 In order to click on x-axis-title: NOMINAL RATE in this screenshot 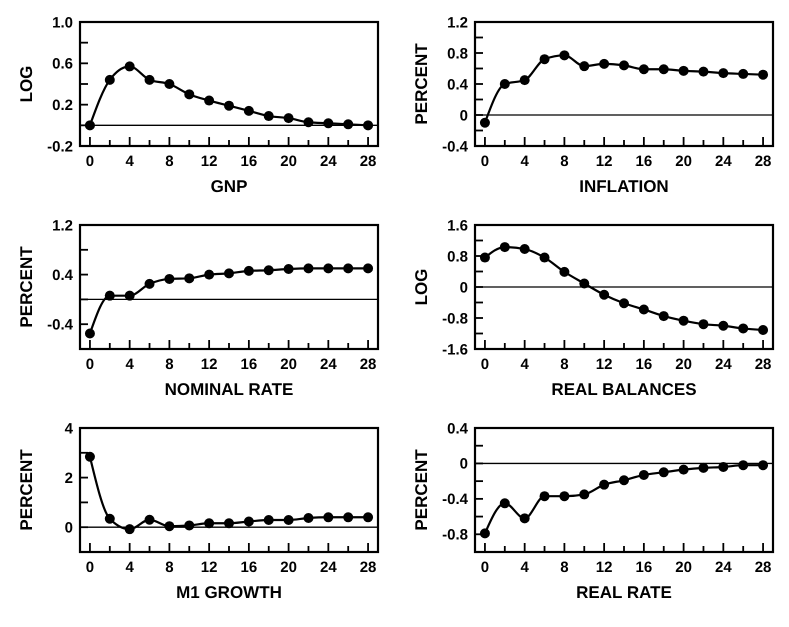, I will do `click(229, 389)`.